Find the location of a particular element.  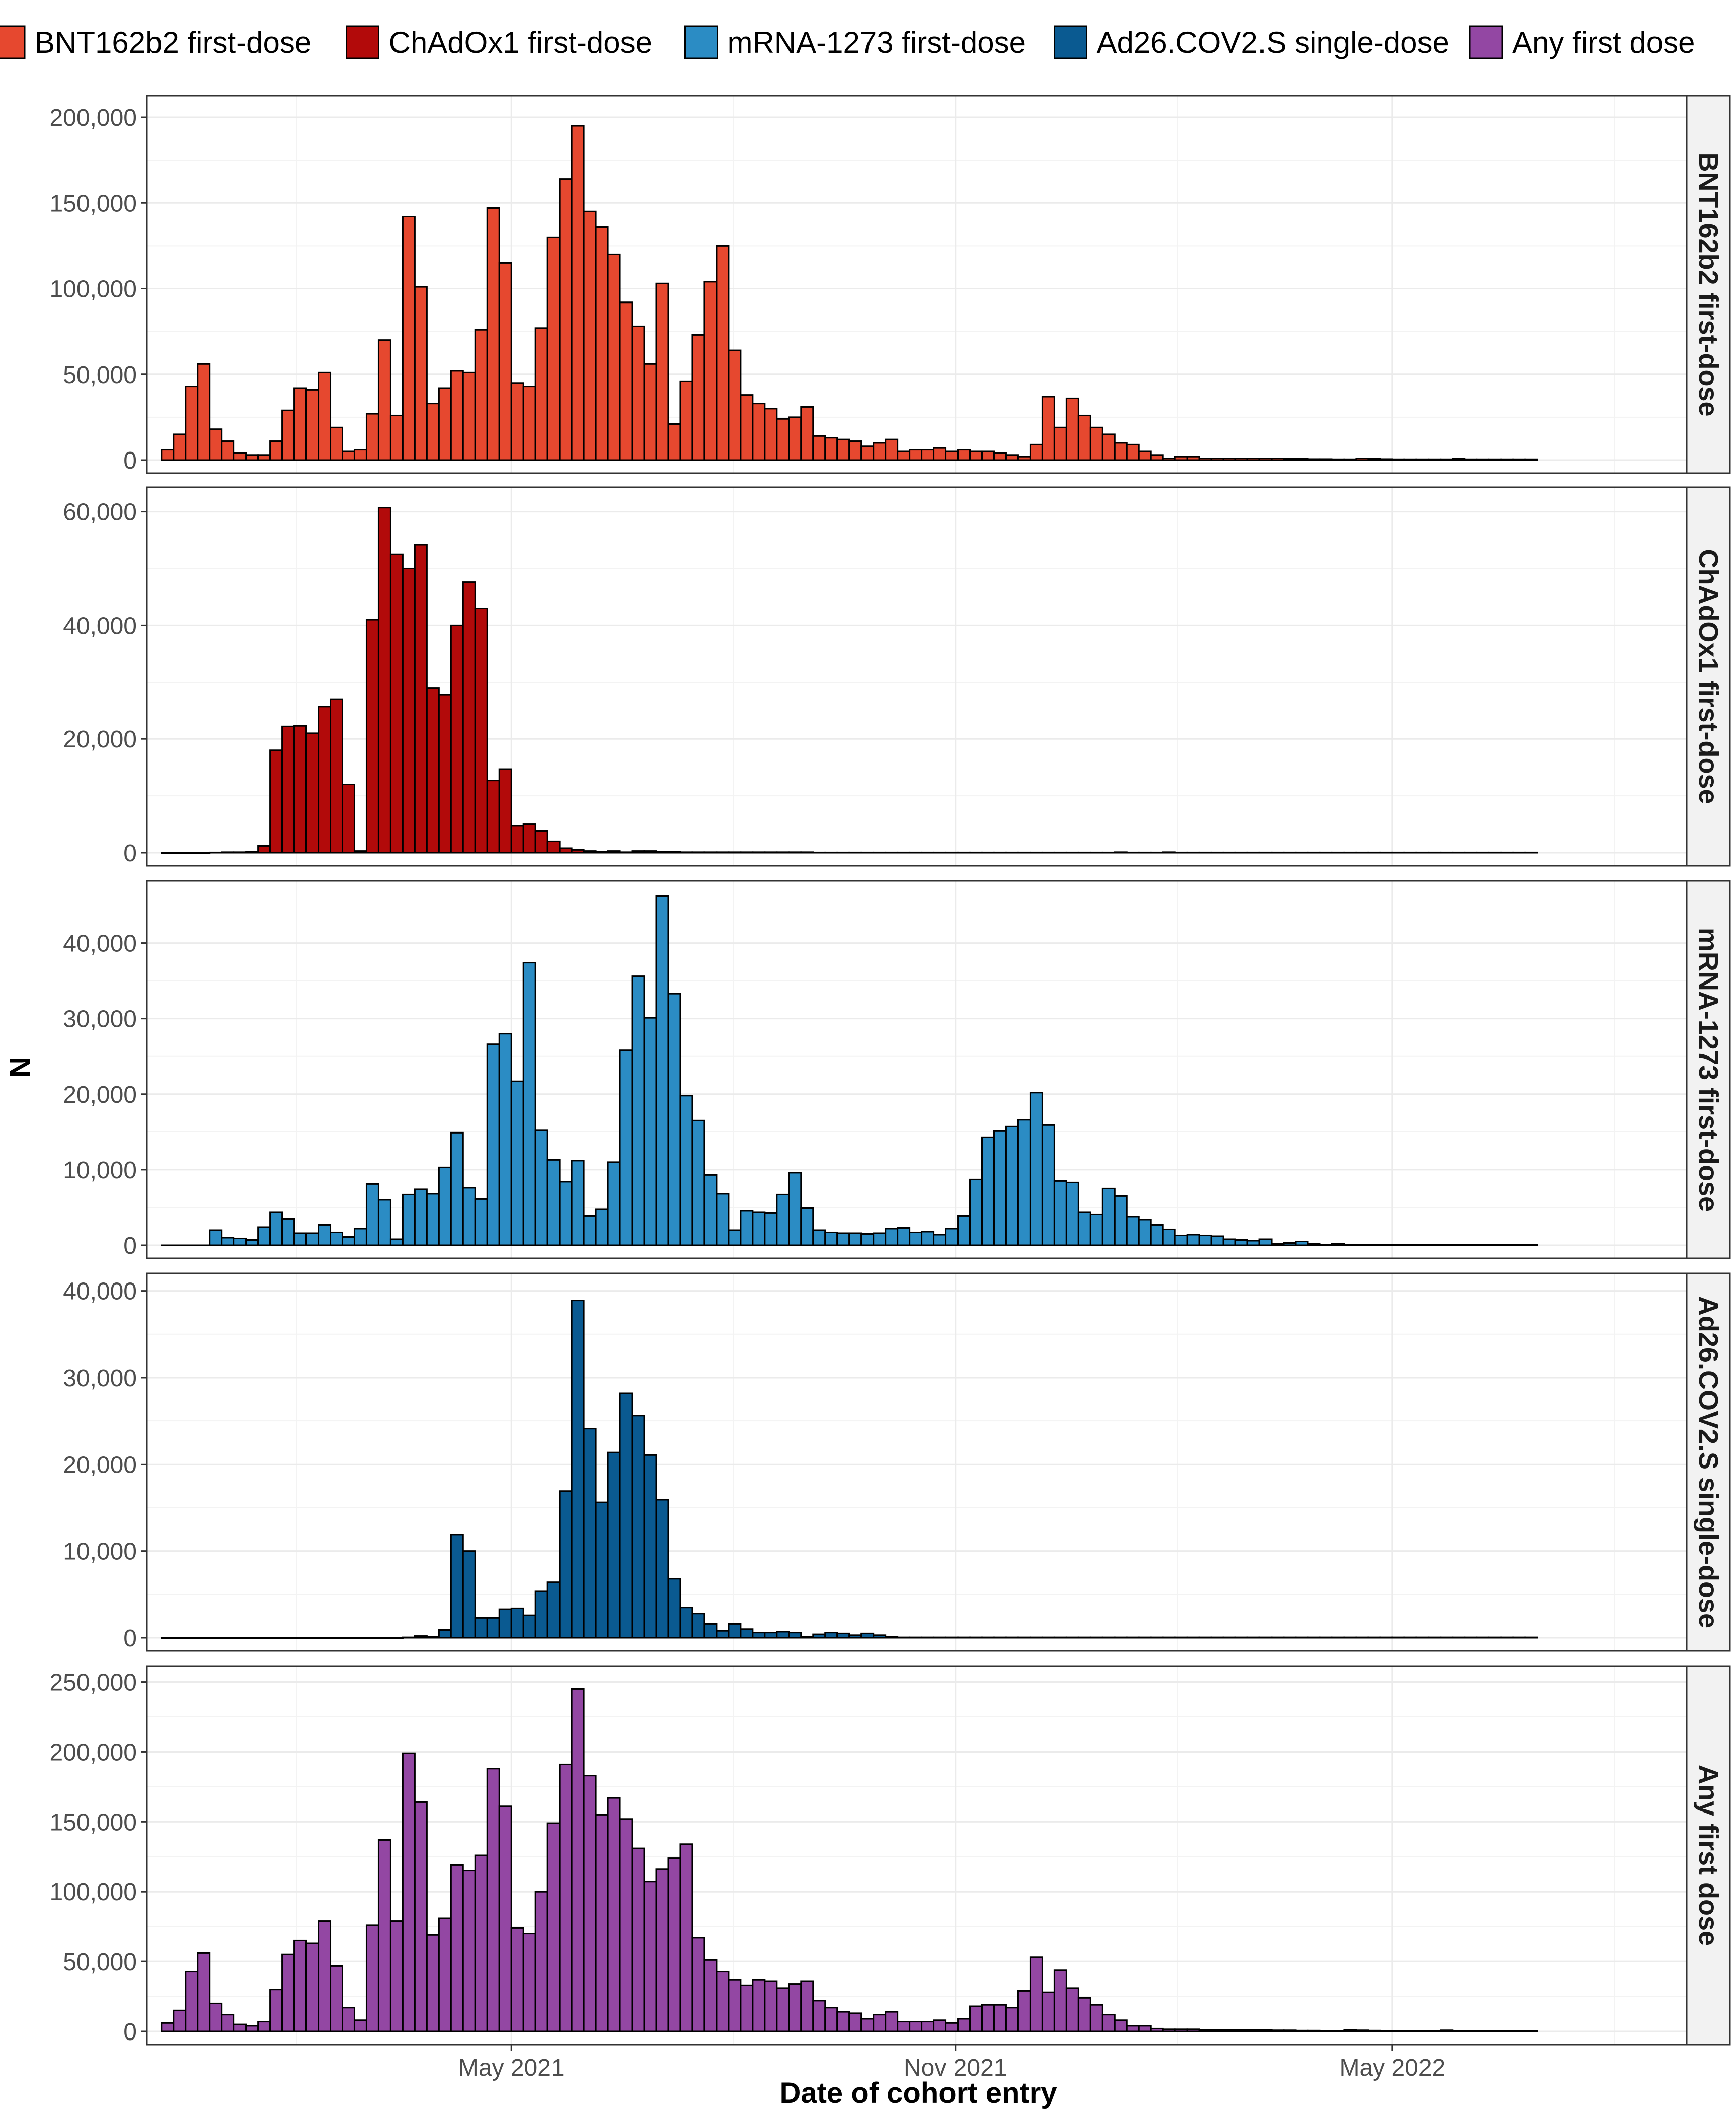

series-bars is located at coordinates (849, 680).